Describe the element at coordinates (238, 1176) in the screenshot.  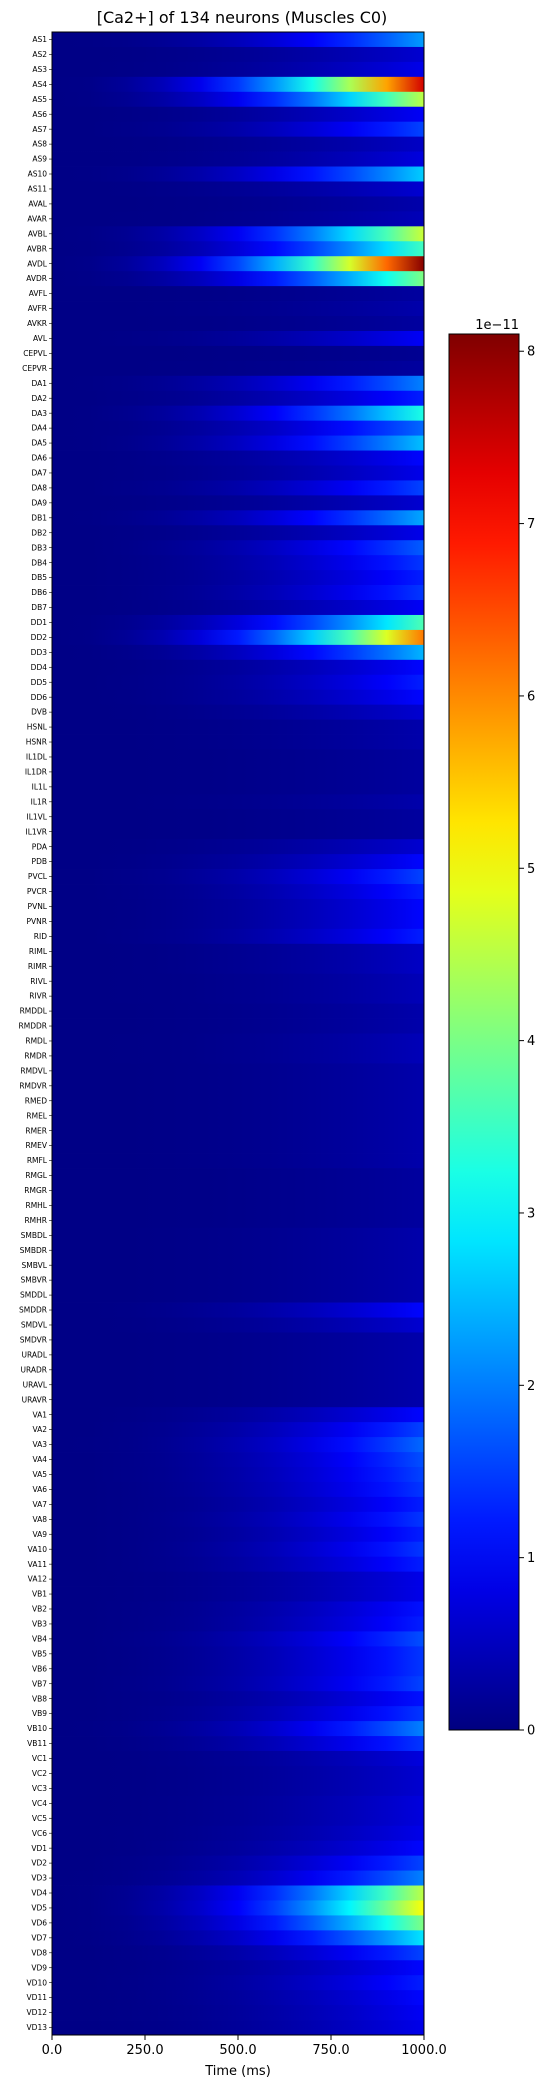
I see `heatmap-row-rmgl` at that location.